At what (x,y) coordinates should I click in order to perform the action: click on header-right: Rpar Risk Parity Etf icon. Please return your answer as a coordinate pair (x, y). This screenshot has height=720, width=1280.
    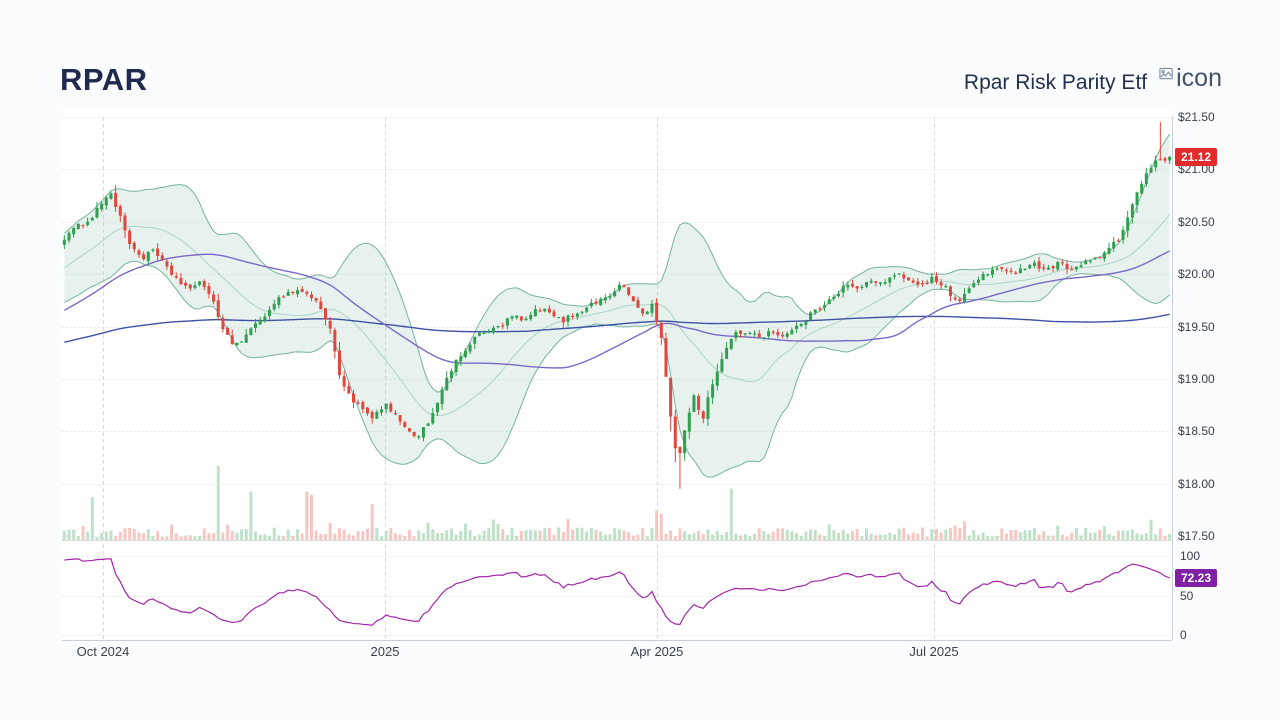
    Looking at the image, I should click on (1093, 79).